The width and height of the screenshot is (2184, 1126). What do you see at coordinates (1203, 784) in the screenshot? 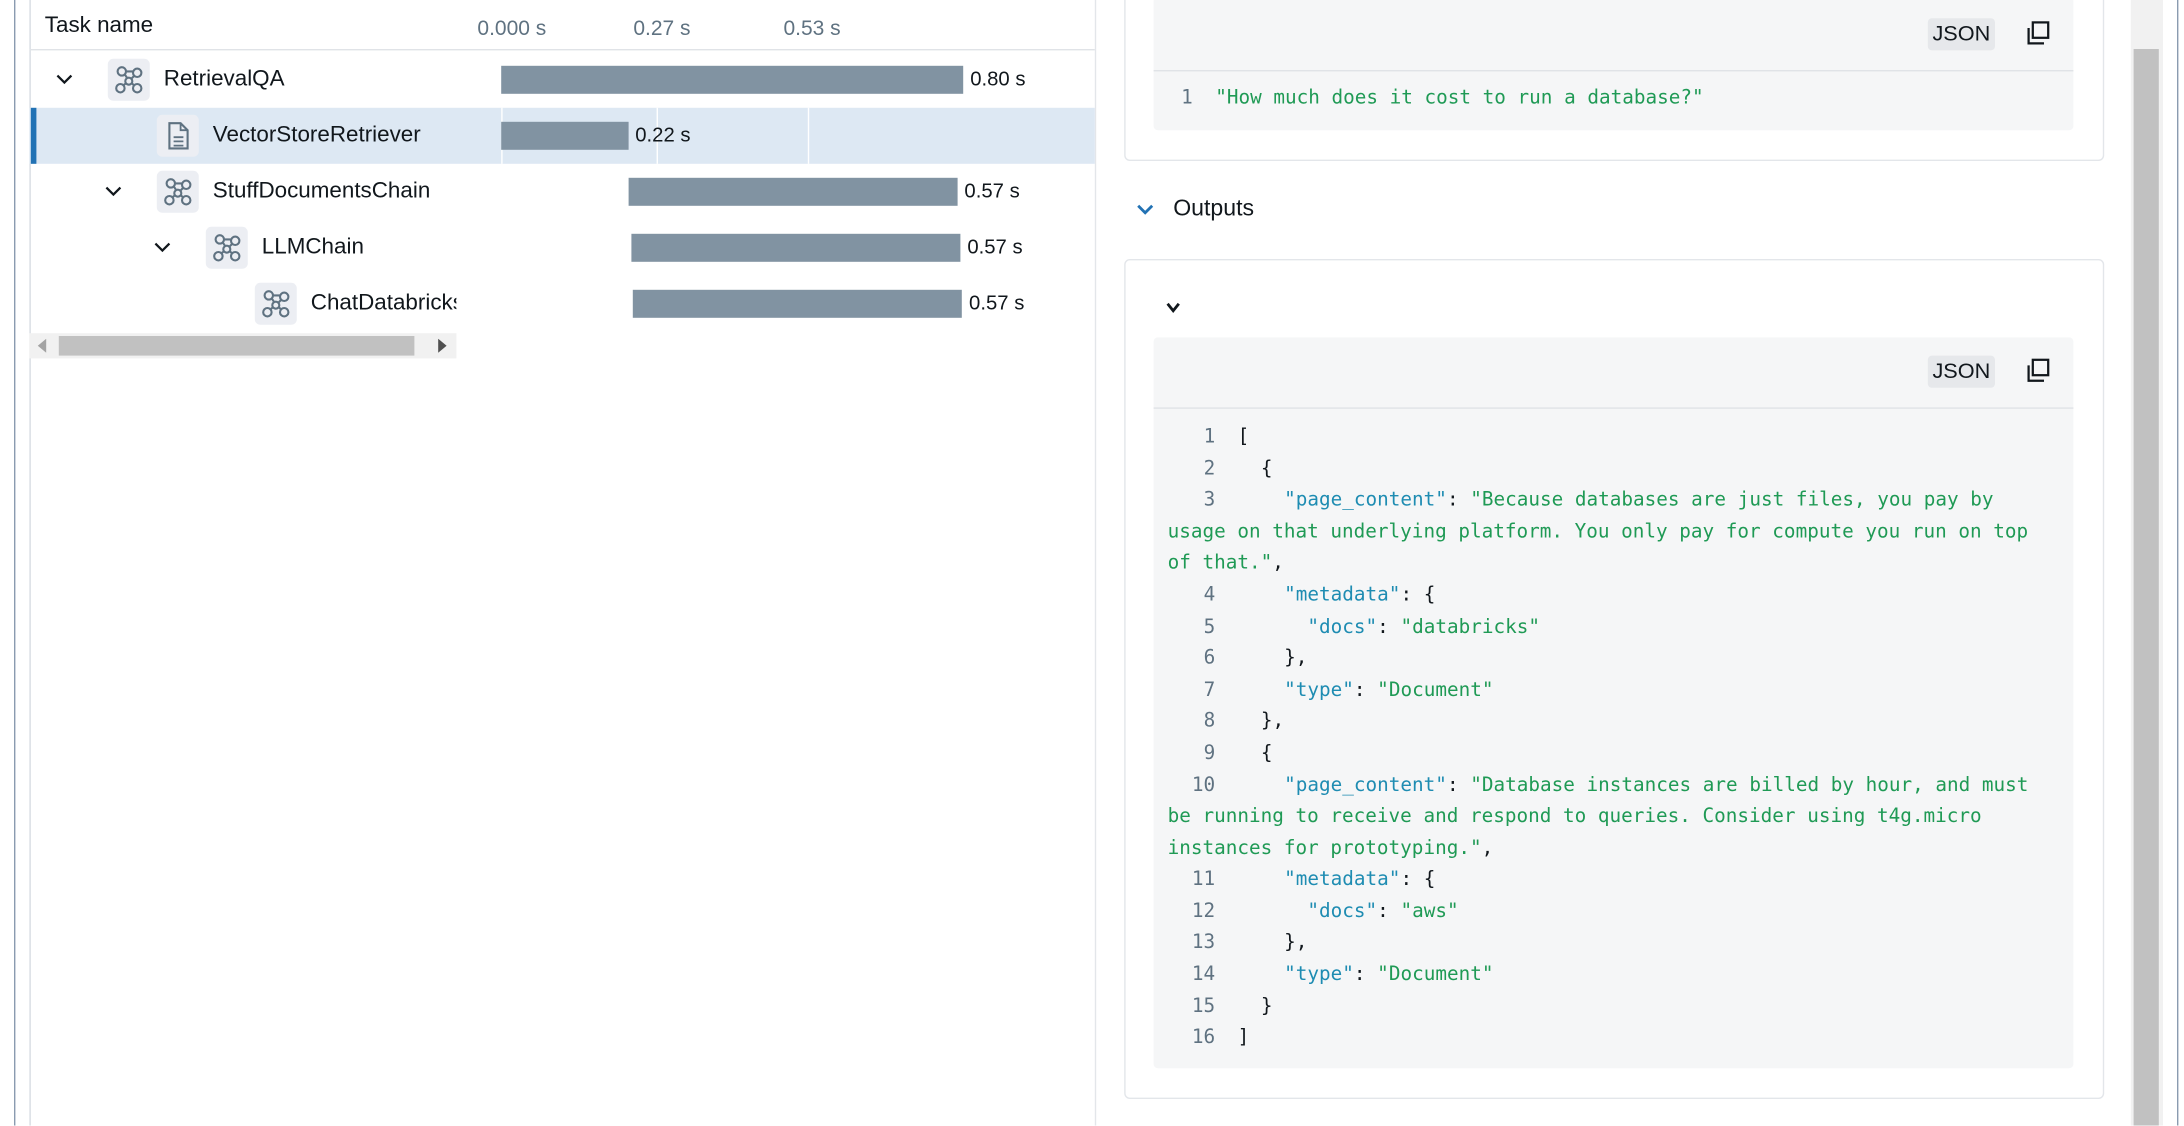
I see `line-number: 10` at bounding box center [1203, 784].